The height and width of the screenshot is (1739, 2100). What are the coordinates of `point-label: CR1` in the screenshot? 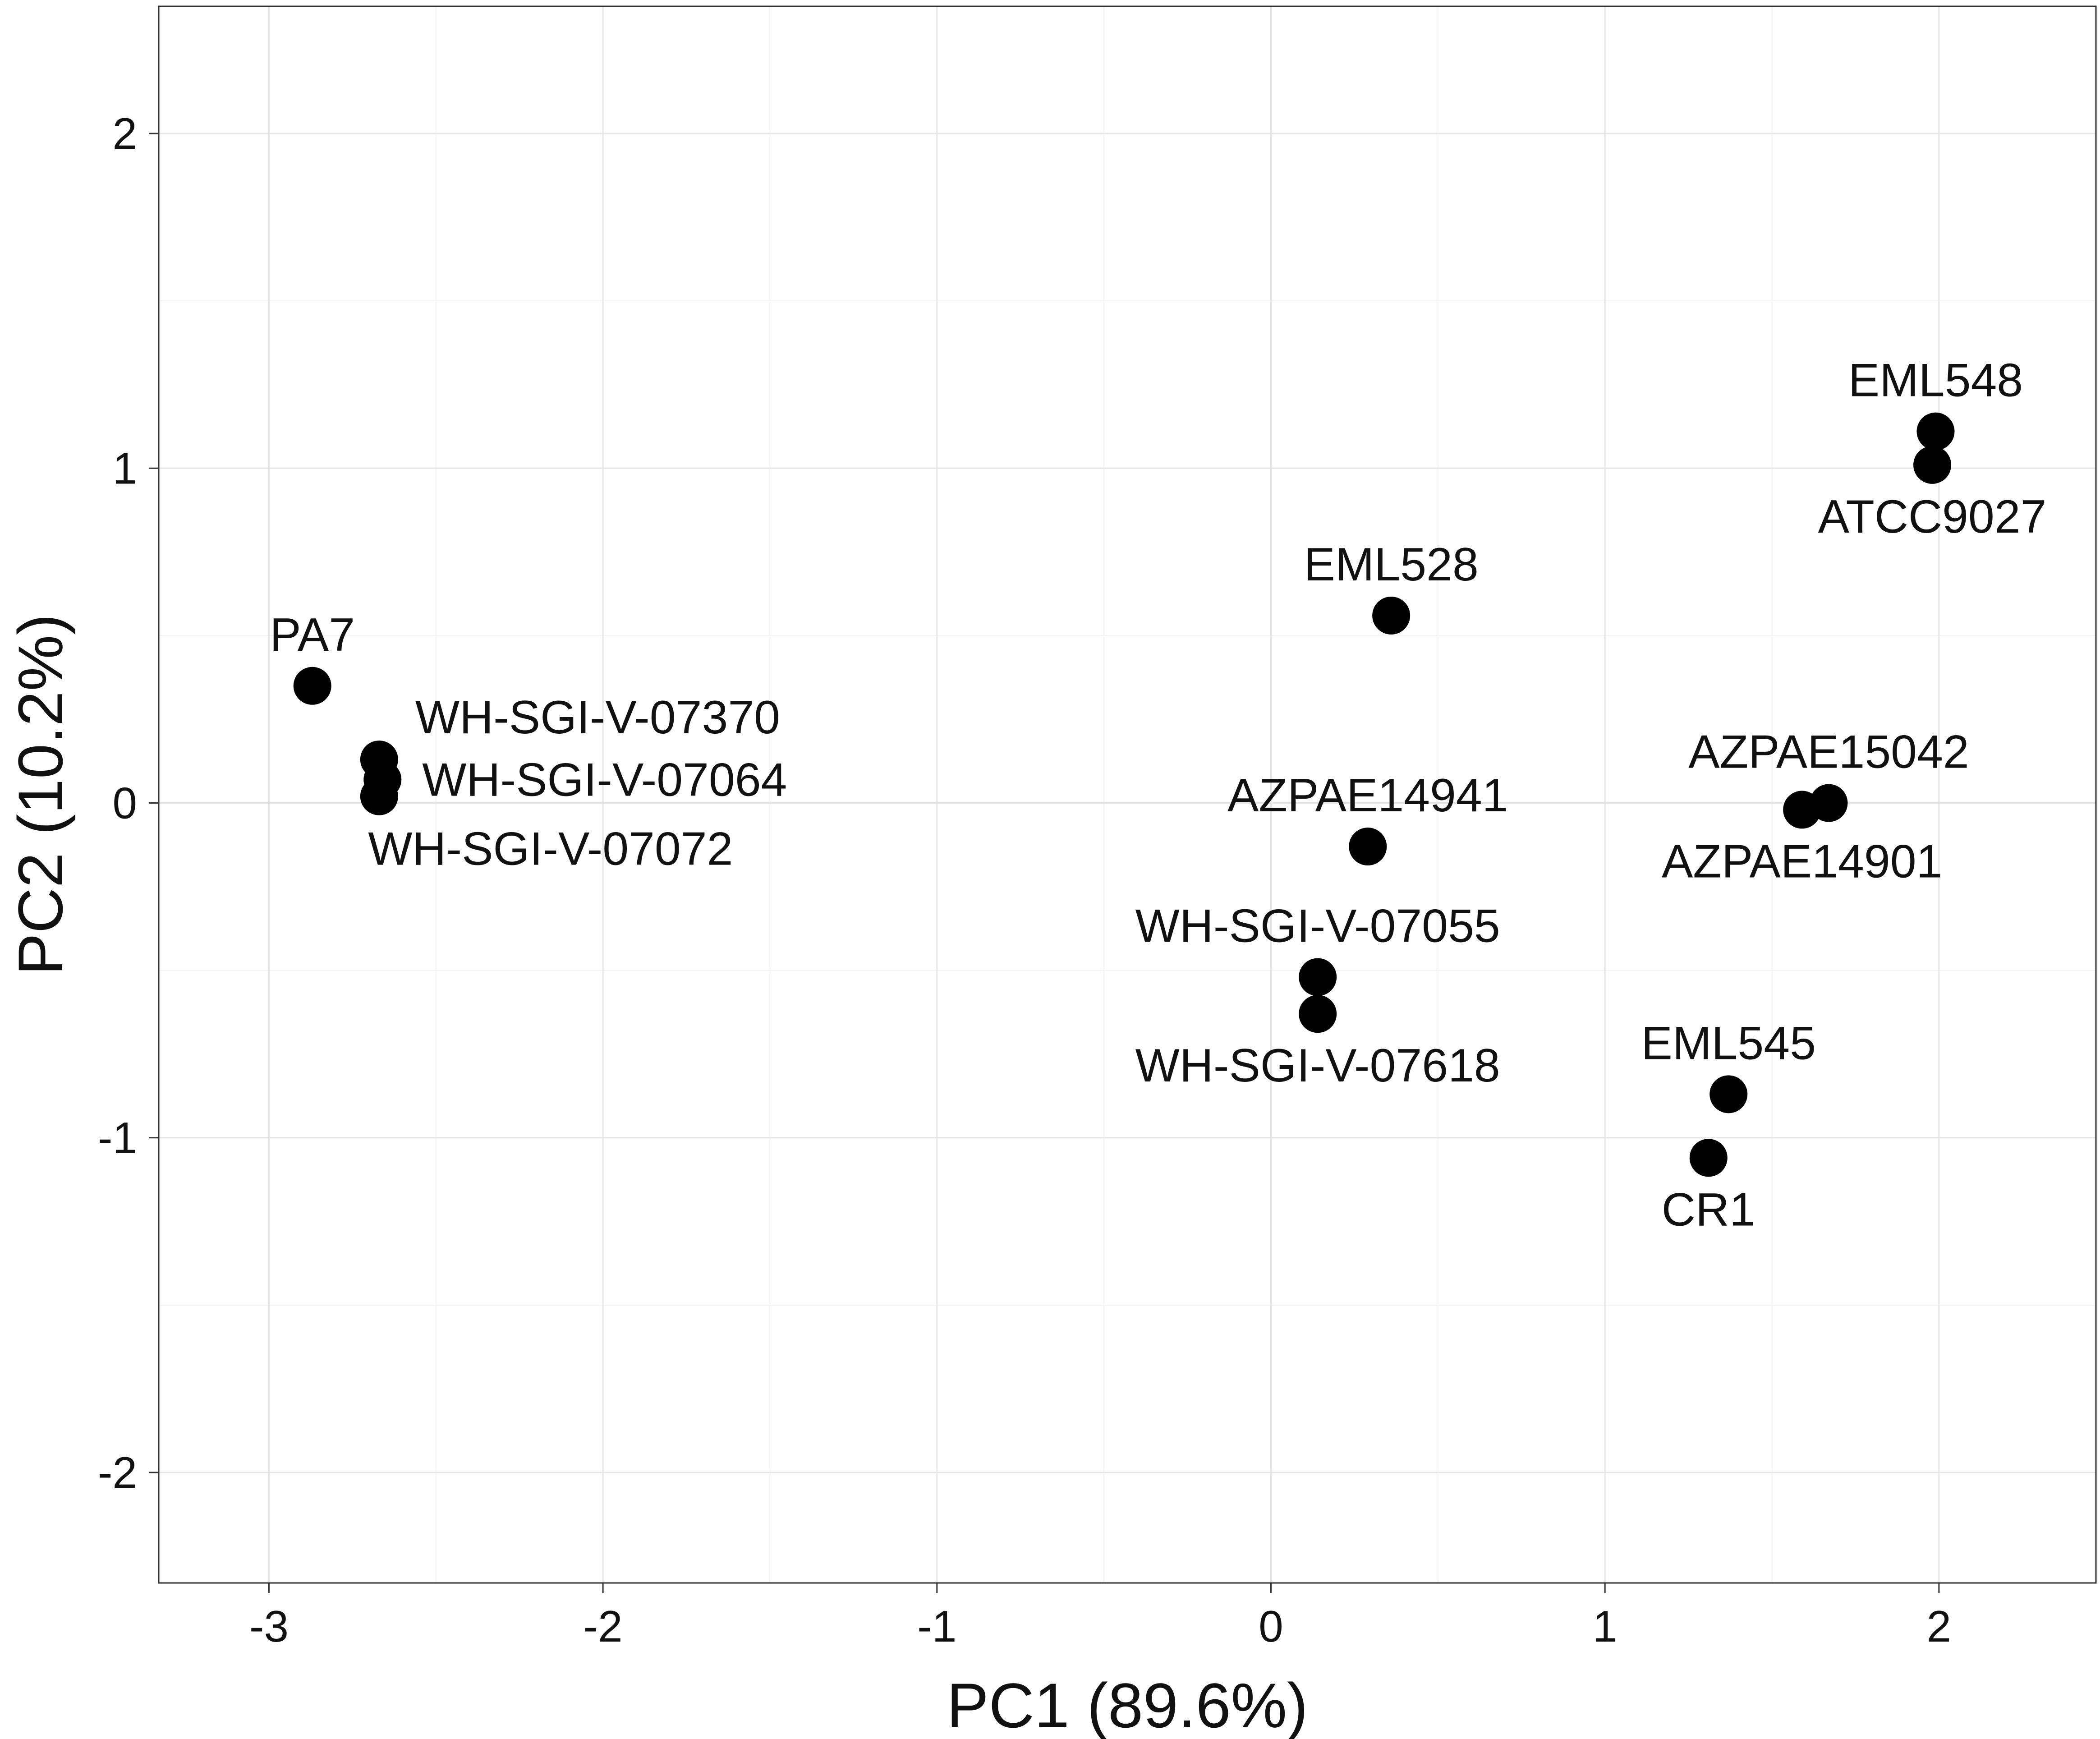 It's located at (1708, 1209).